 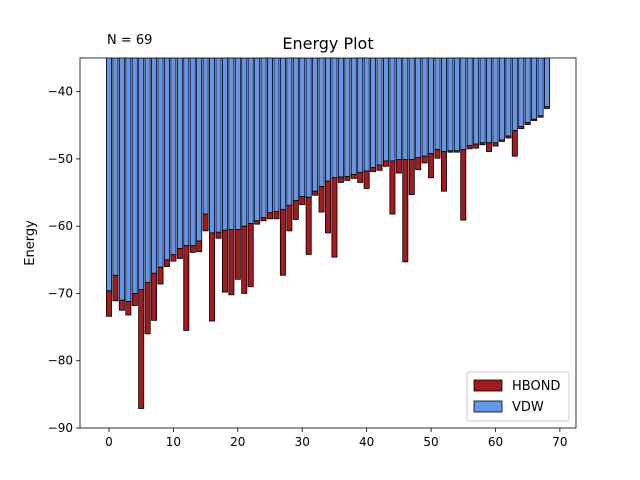 What do you see at coordinates (302, 442) in the screenshot?
I see `x-tick-label: 30` at bounding box center [302, 442].